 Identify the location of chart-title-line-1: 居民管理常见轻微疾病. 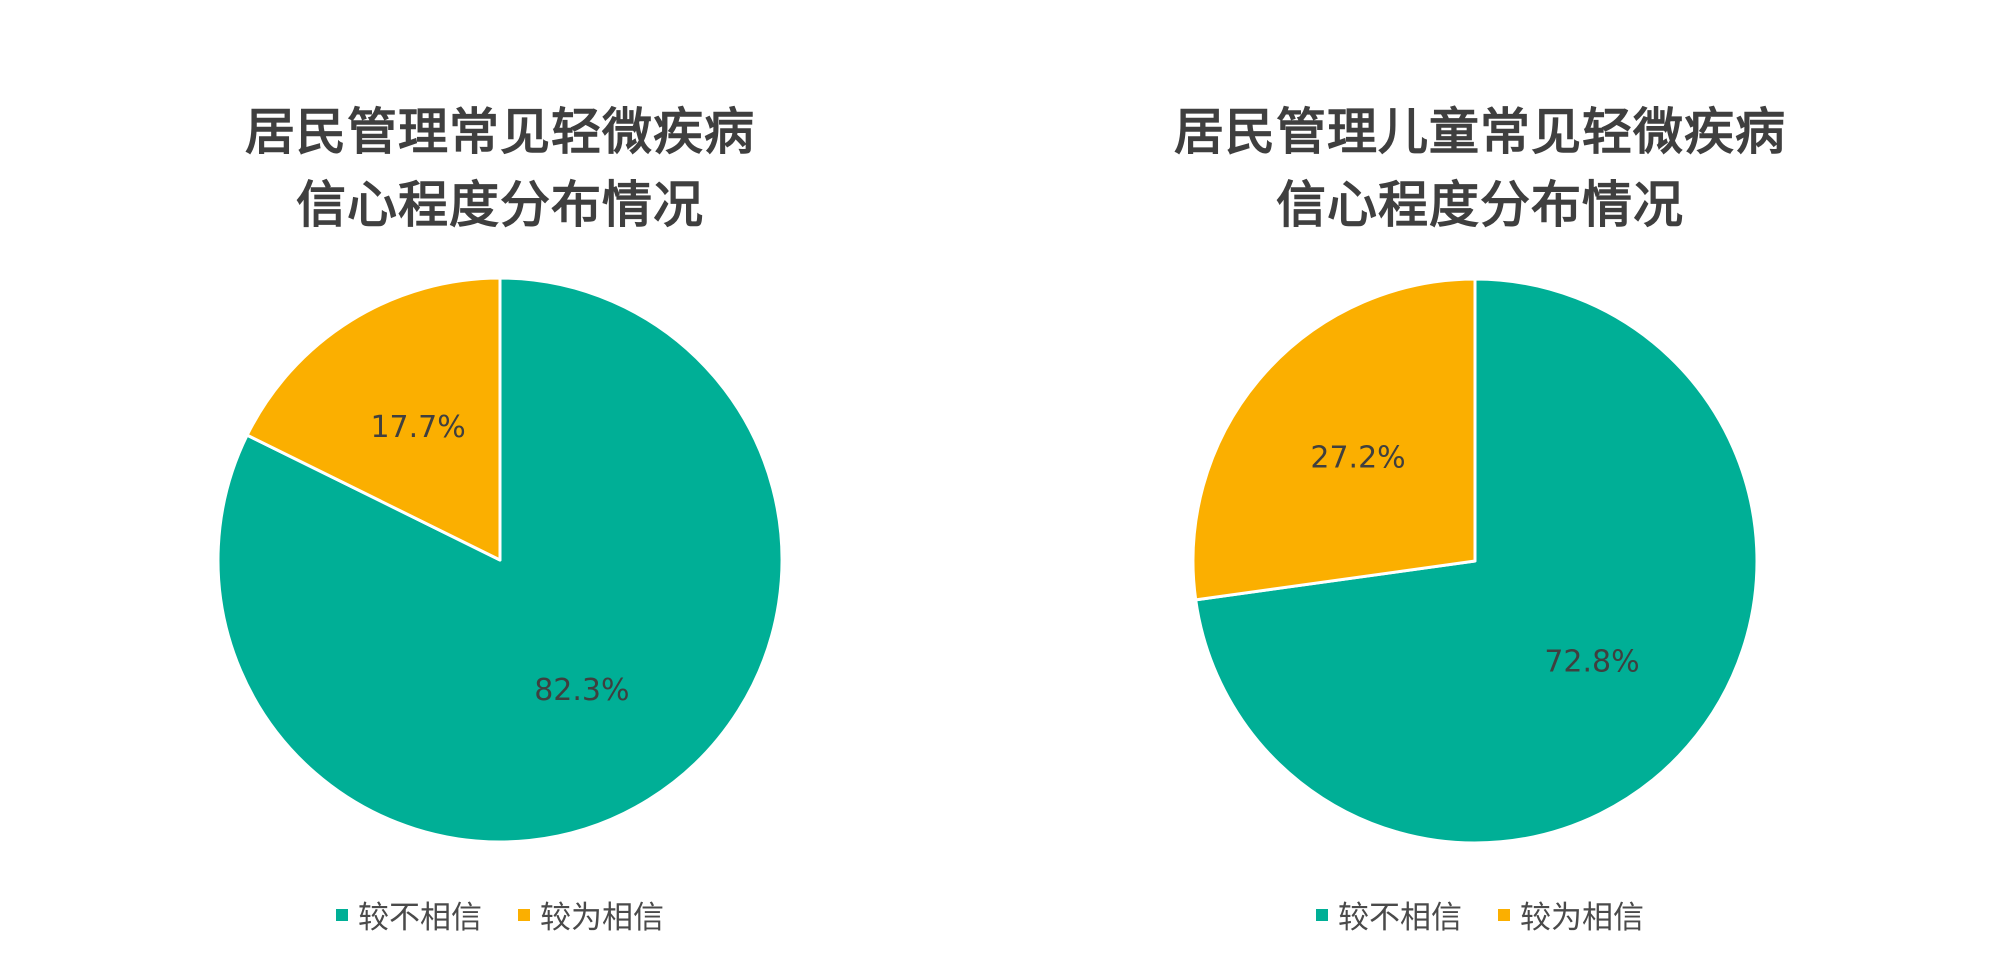
(500, 132).